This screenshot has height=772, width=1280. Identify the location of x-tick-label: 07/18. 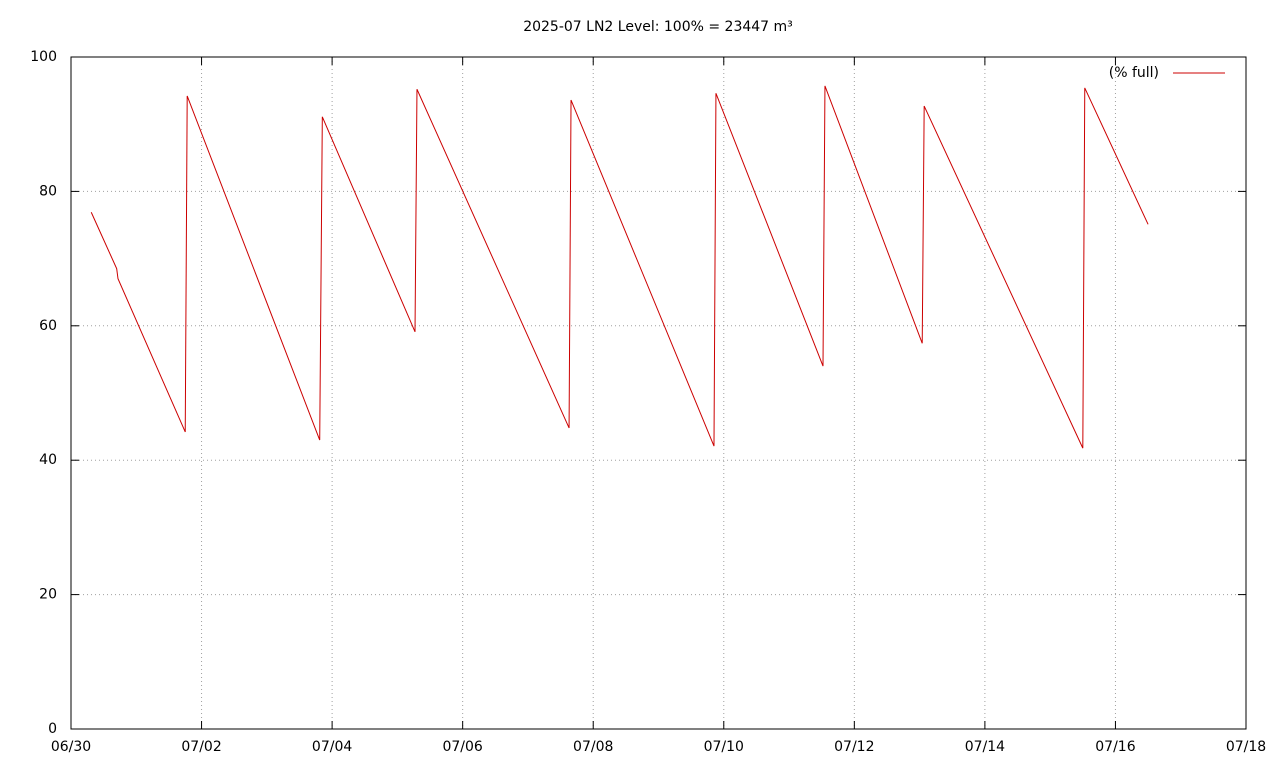
(1246, 747).